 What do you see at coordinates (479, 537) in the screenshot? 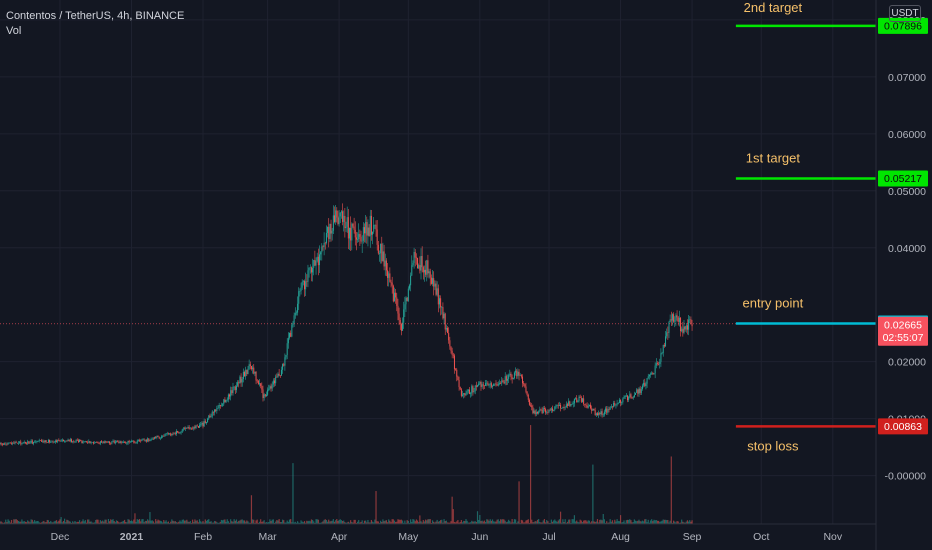
I see `time-tick-label: Jun` at bounding box center [479, 537].